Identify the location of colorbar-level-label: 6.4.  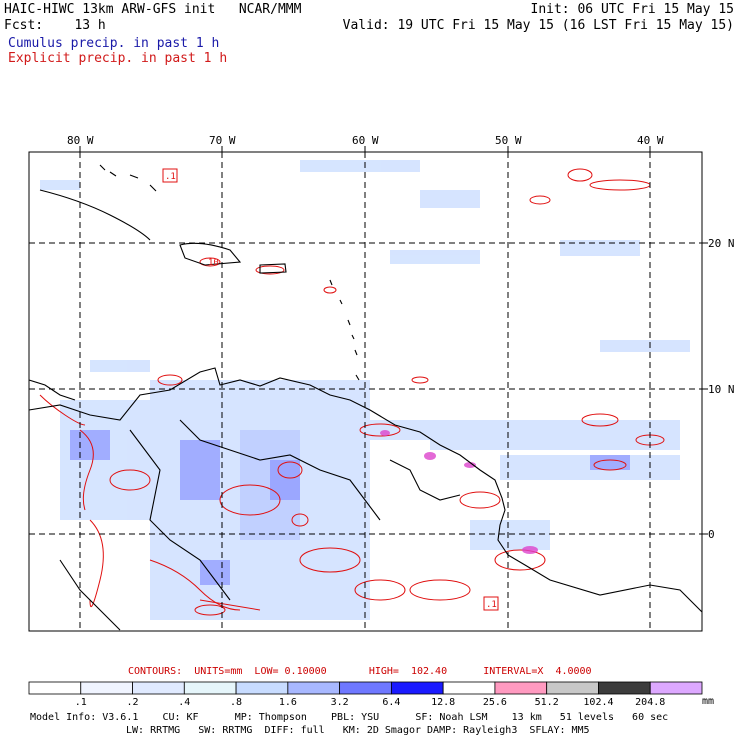
(391, 702).